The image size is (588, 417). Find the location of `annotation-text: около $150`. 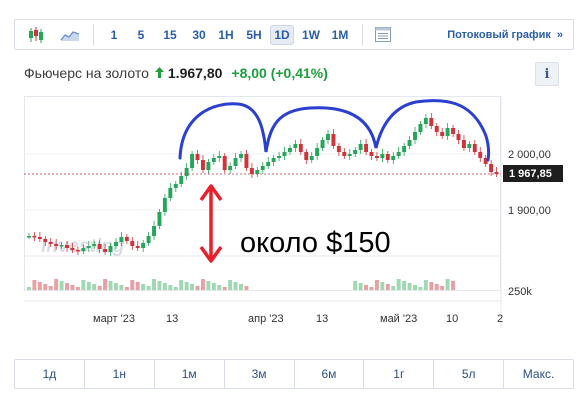

annotation-text: около $150 is located at coordinates (315, 243).